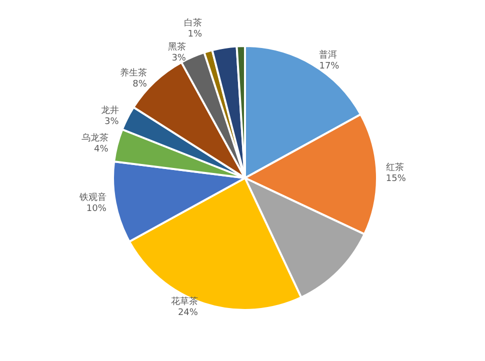 The image size is (485, 361). I want to click on data-label: 17%, so click(329, 66).